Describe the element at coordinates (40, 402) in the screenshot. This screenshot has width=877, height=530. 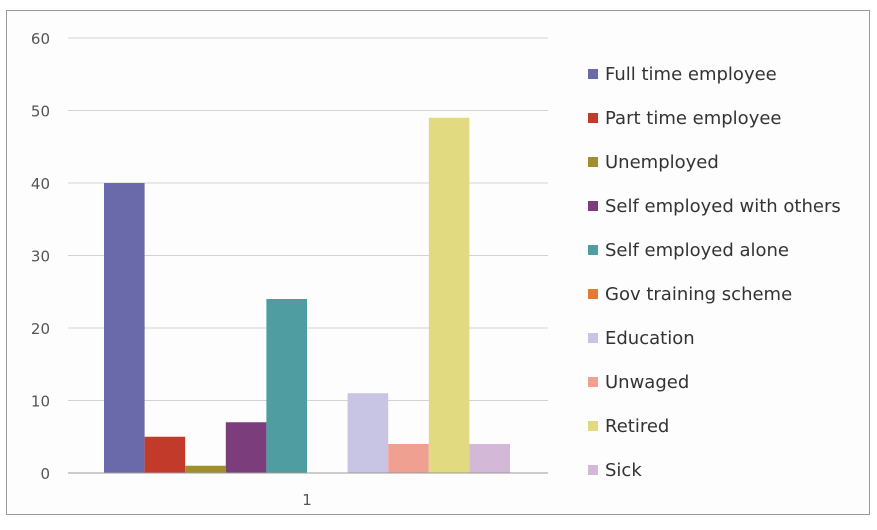
I see `y-tick-label: 10` at that location.